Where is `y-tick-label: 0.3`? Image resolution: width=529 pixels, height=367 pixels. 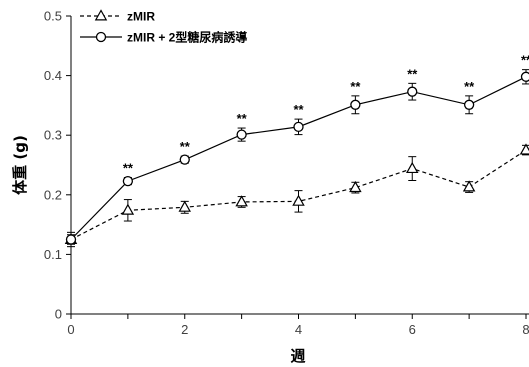
y-tick-label: 0.3 is located at coordinates (53, 135).